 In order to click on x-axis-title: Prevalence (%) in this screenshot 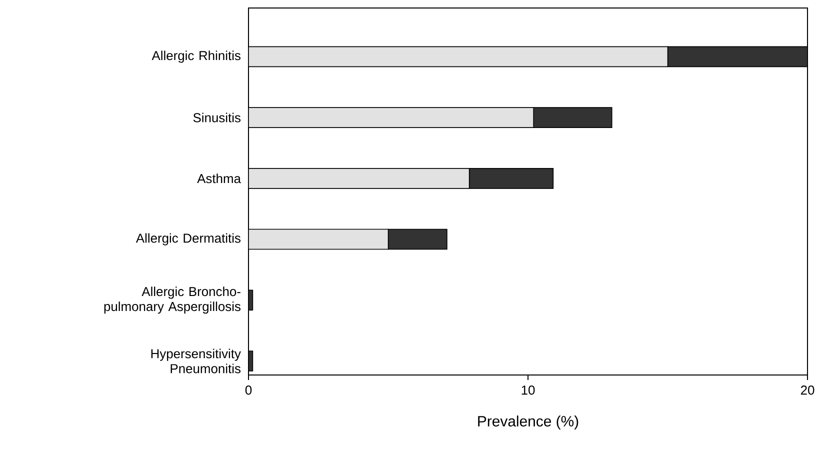, I will do `click(528, 423)`.